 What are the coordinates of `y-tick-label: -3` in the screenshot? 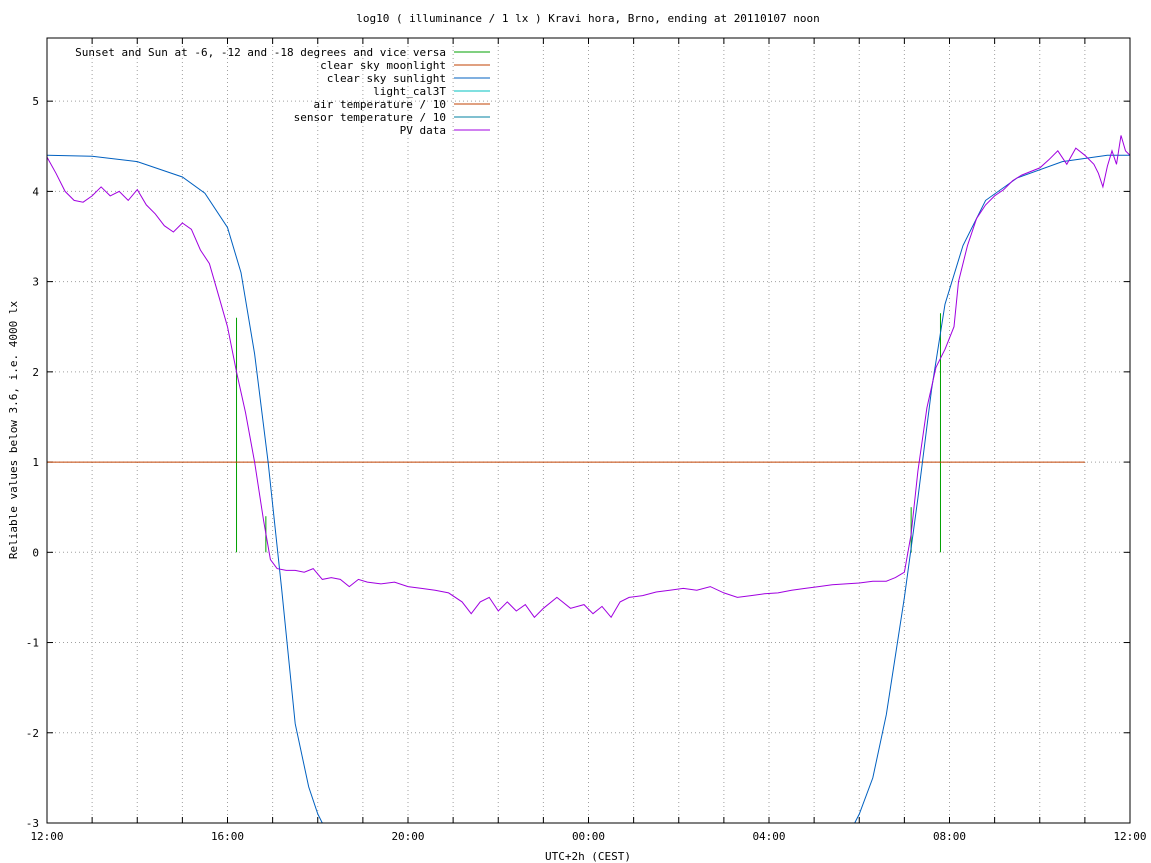 It's located at (32, 823).